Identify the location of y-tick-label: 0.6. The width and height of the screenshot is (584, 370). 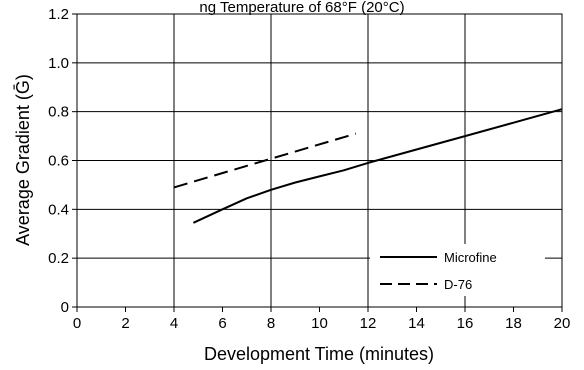
(58, 161).